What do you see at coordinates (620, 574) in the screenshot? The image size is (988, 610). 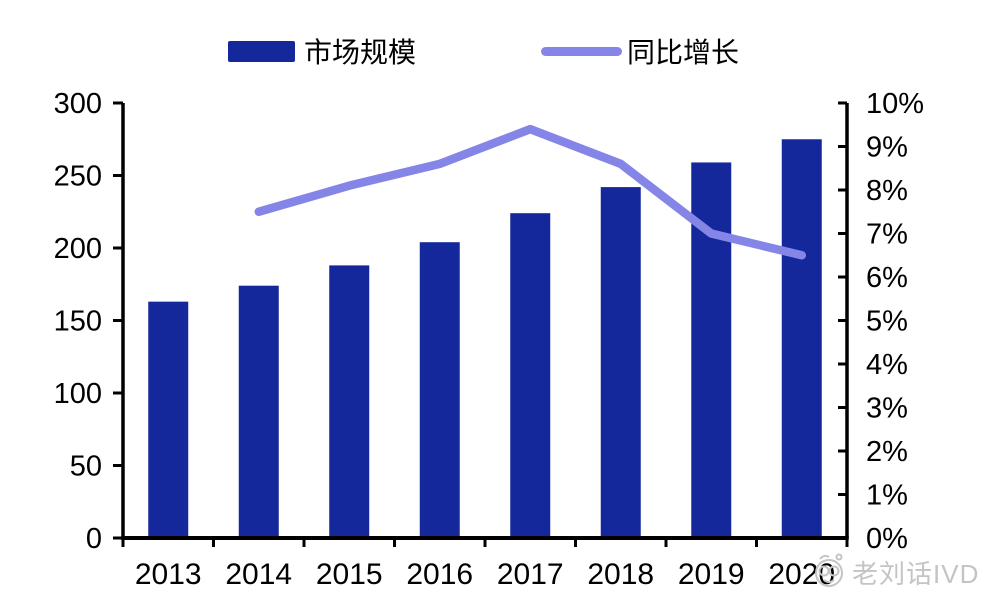 I see `x-axis-category-label: 2018` at bounding box center [620, 574].